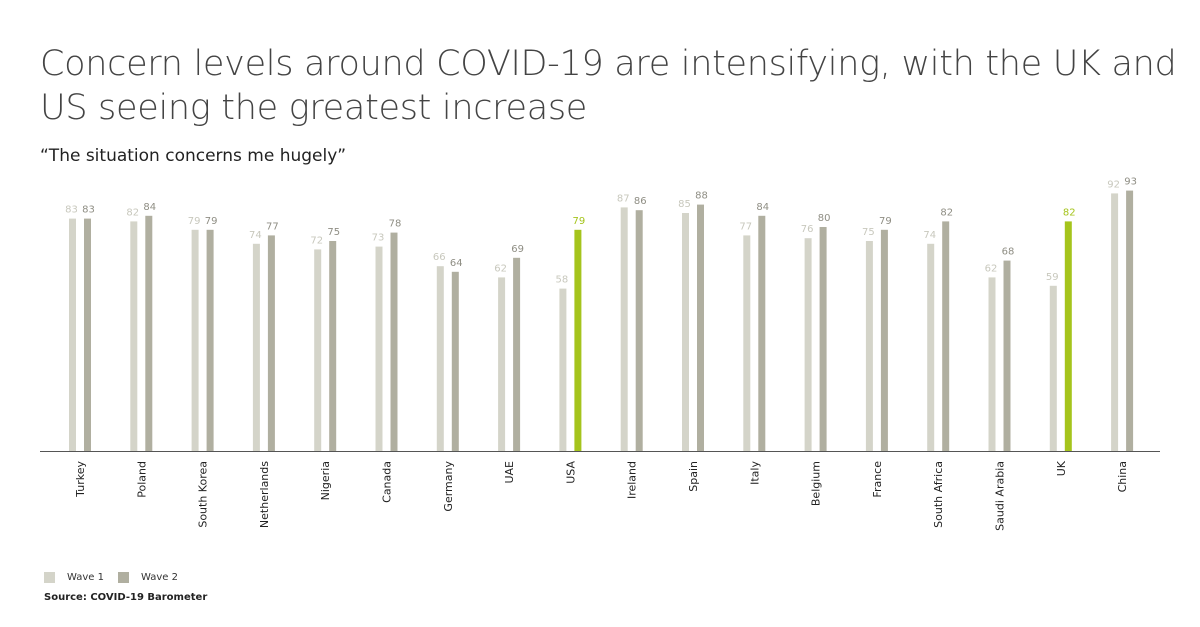 The image size is (1200, 627). What do you see at coordinates (123, 577) in the screenshot?
I see `legend-swatch-wave2` at bounding box center [123, 577].